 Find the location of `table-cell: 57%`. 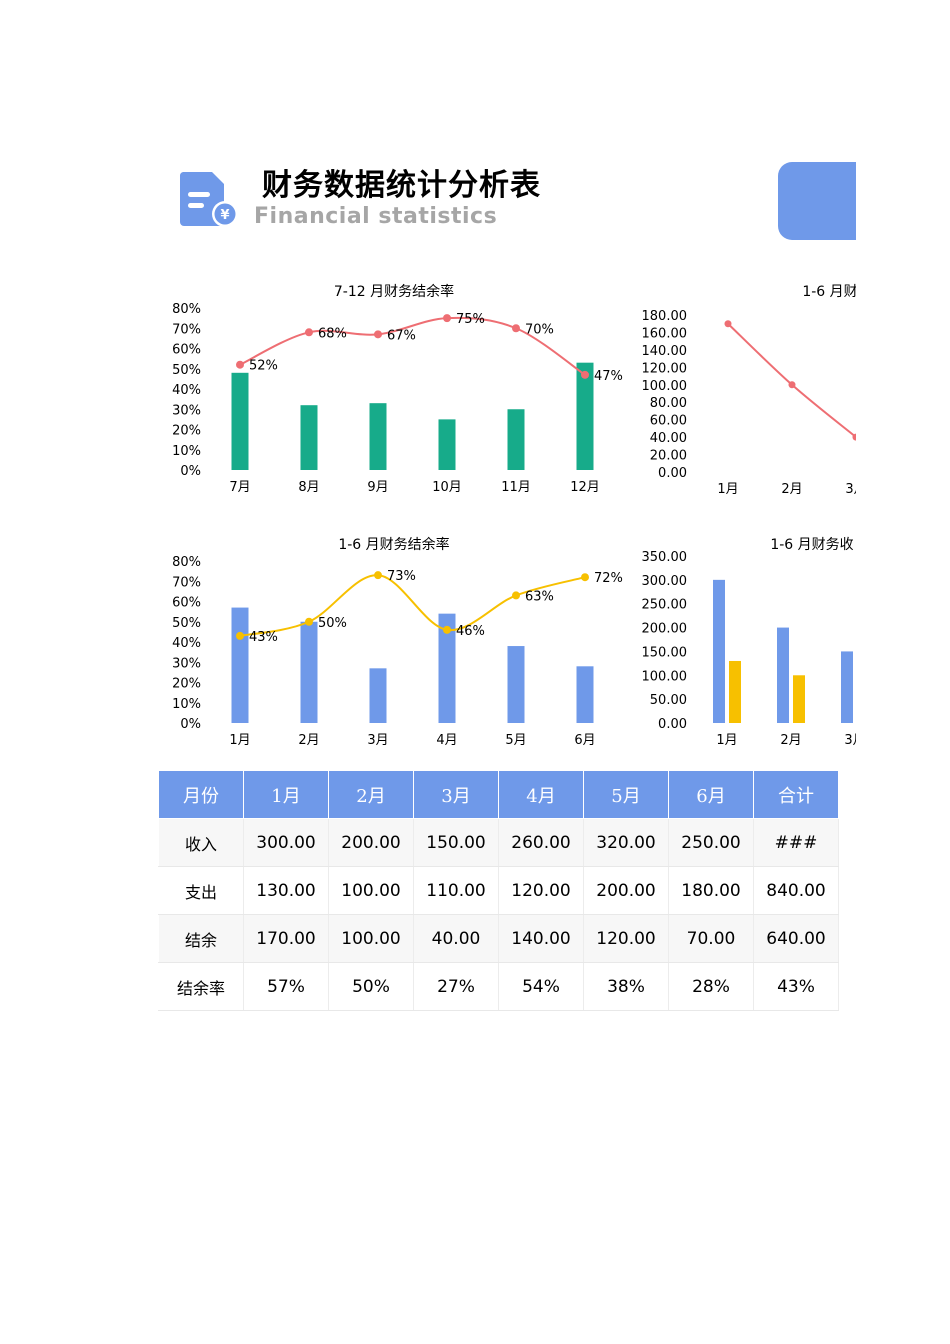

table-cell: 57% is located at coordinates (286, 986).